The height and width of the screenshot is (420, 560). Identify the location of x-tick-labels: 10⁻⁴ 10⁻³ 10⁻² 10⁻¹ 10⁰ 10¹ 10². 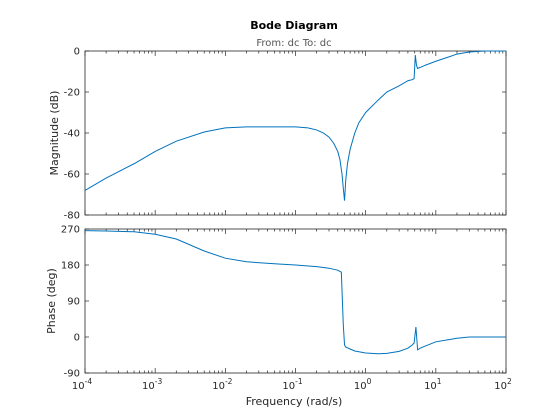
(292, 384).